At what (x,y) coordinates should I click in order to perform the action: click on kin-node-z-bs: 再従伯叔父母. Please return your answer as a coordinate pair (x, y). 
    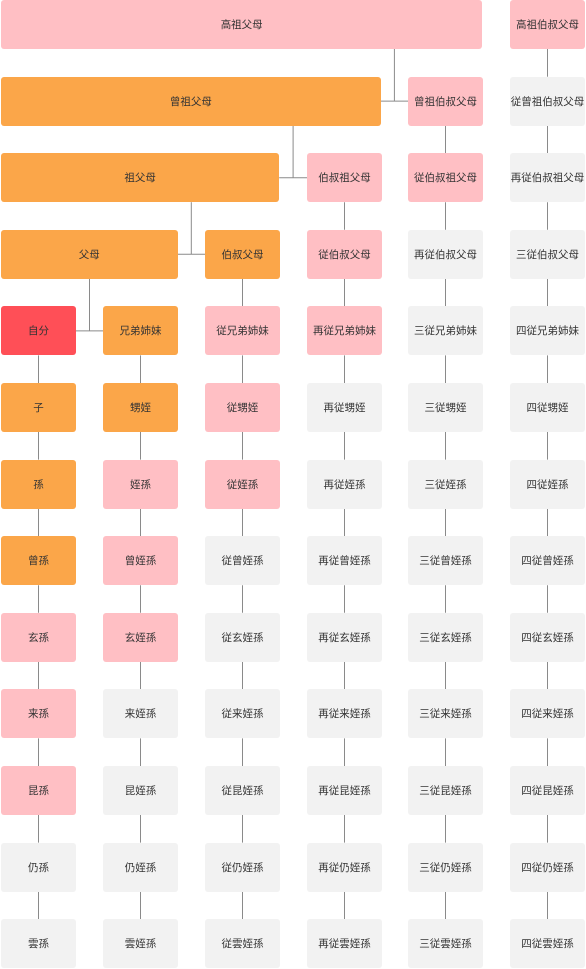
    Looking at the image, I should click on (445, 254).